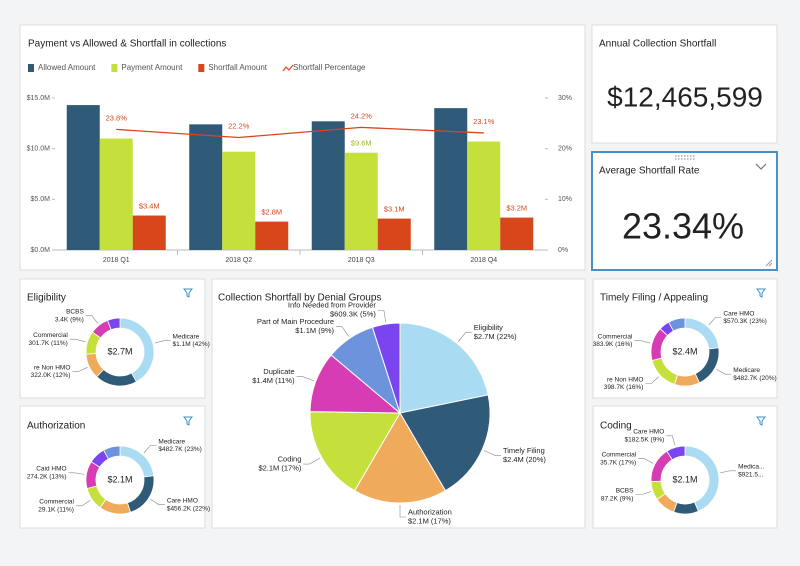 The width and height of the screenshot is (800, 566). I want to click on line, so click(300, 132).